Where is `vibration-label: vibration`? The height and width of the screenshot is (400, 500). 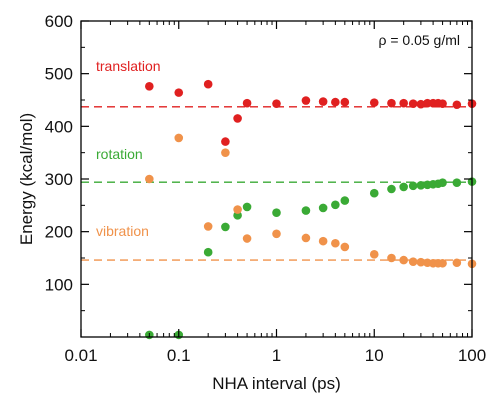 vibration-label: vibration is located at coordinates (122, 231).